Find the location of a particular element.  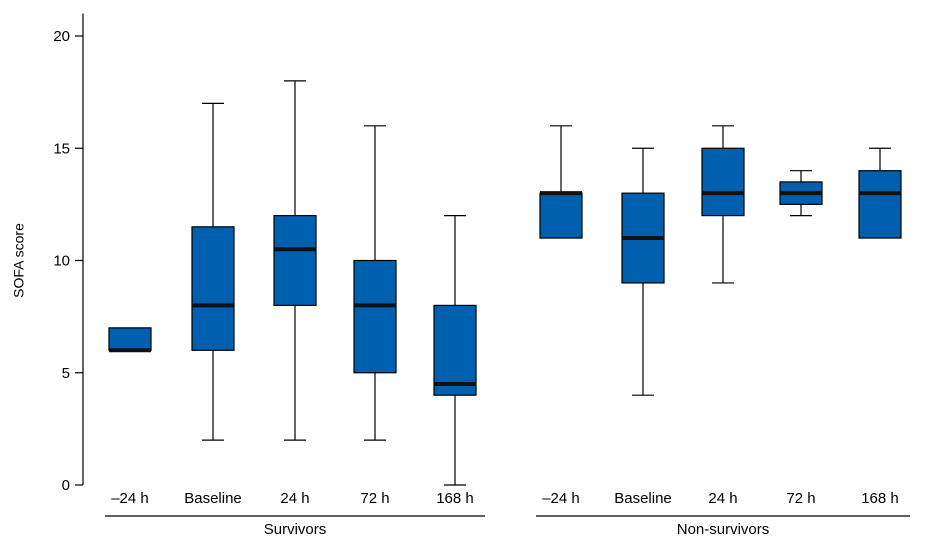

group-label: Survivors is located at coordinates (295, 529).